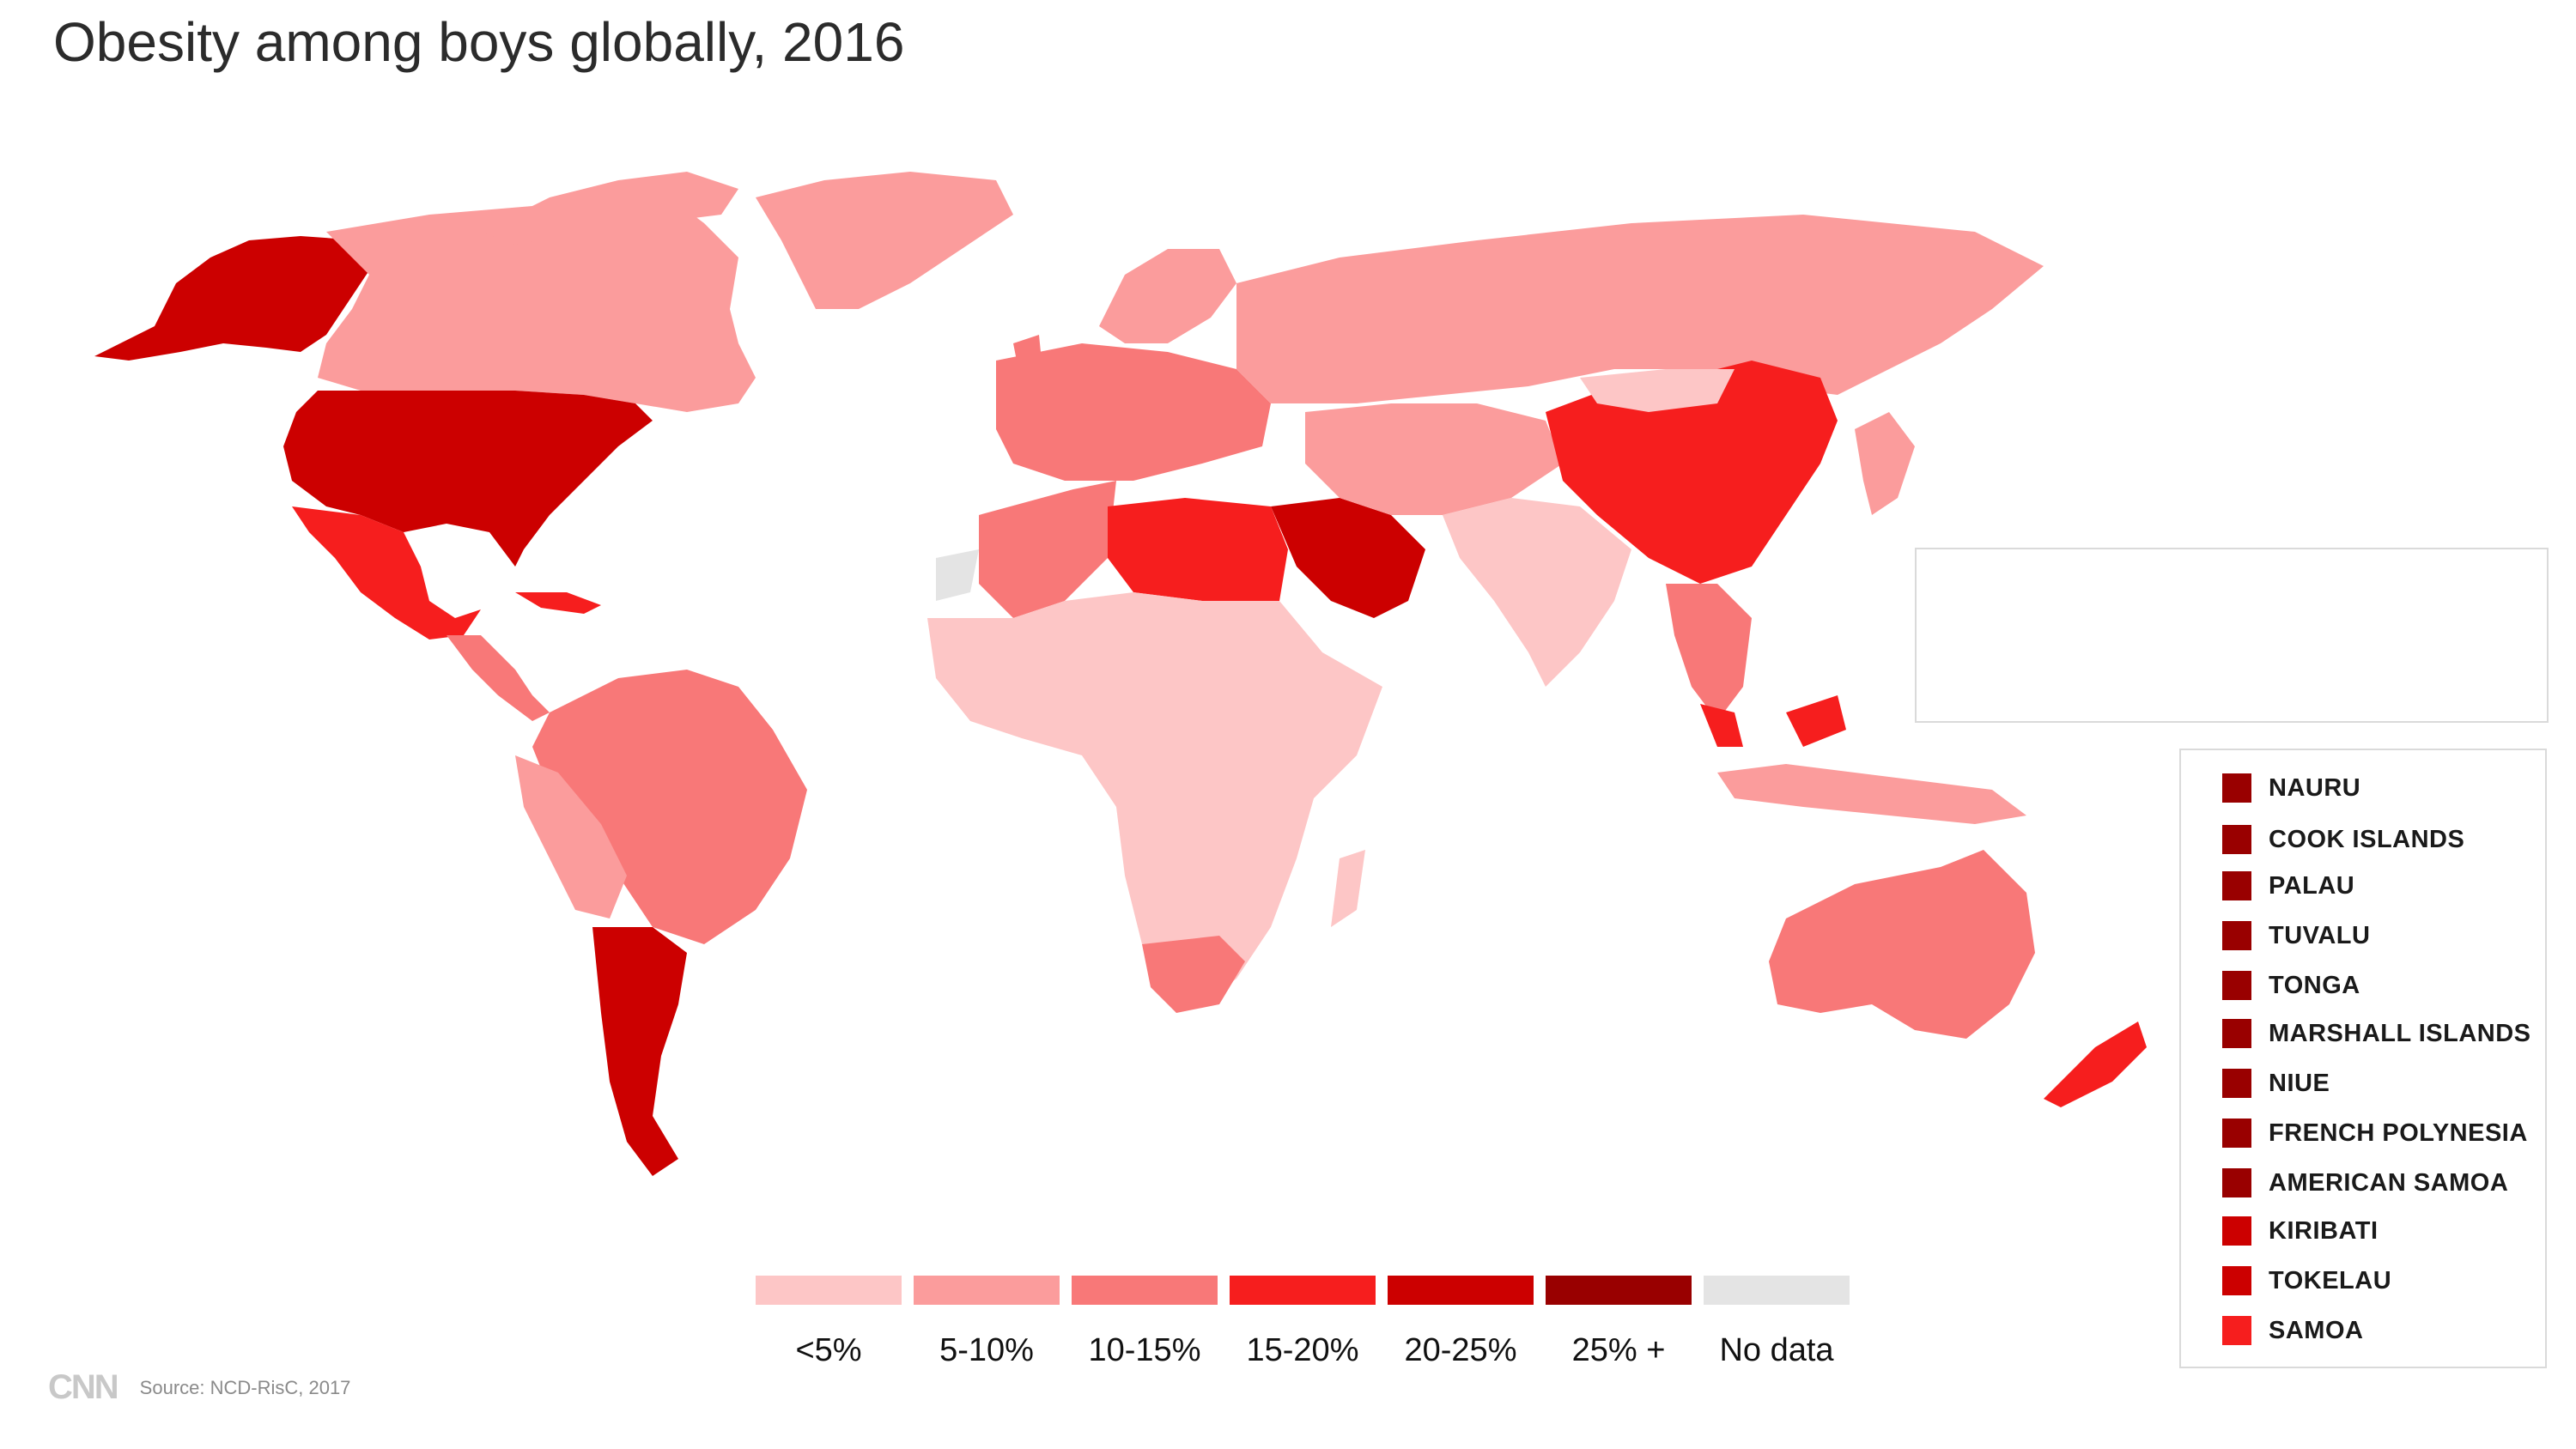 Image resolution: width=2576 pixels, height=1449 pixels. Describe the element at coordinates (1872, 794) in the screenshot. I see `region-indonesia` at that location.